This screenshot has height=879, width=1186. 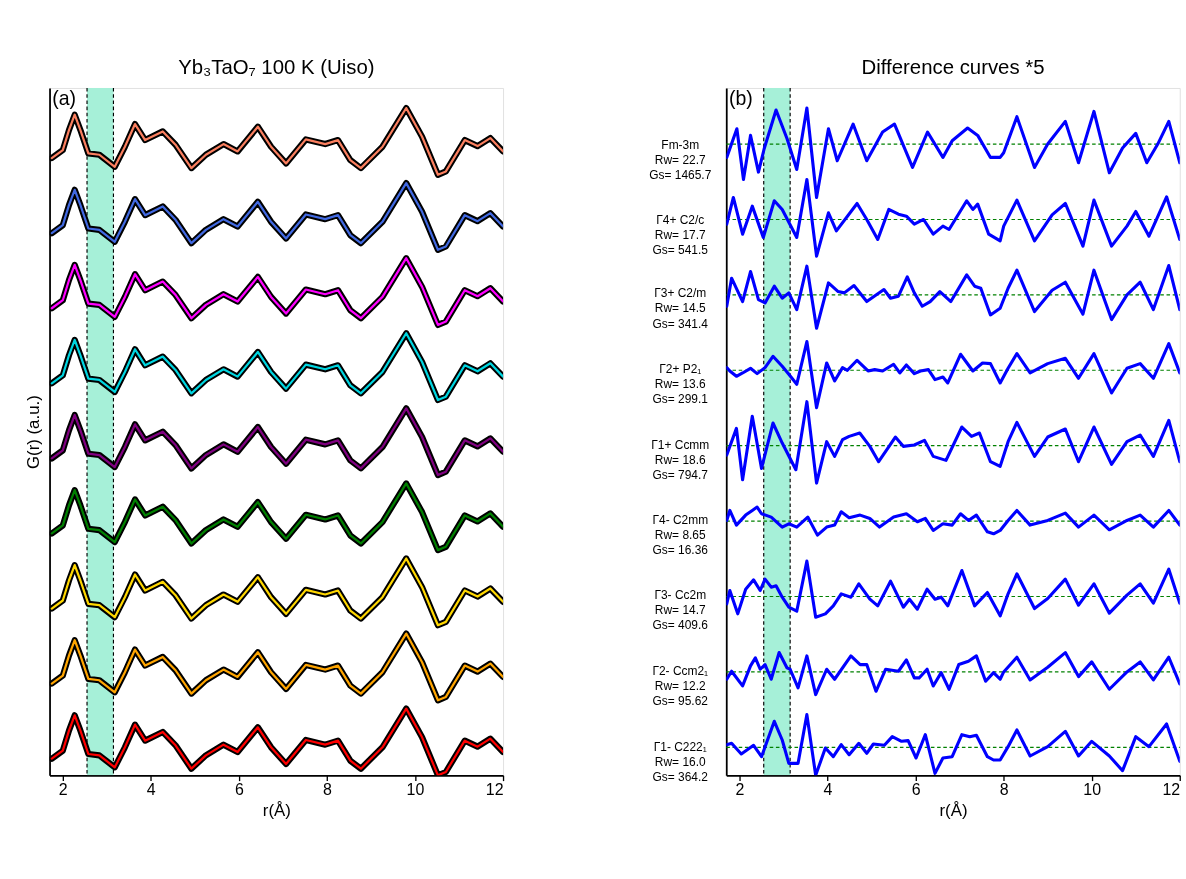 I want to click on annotation: (a), so click(x=64, y=97).